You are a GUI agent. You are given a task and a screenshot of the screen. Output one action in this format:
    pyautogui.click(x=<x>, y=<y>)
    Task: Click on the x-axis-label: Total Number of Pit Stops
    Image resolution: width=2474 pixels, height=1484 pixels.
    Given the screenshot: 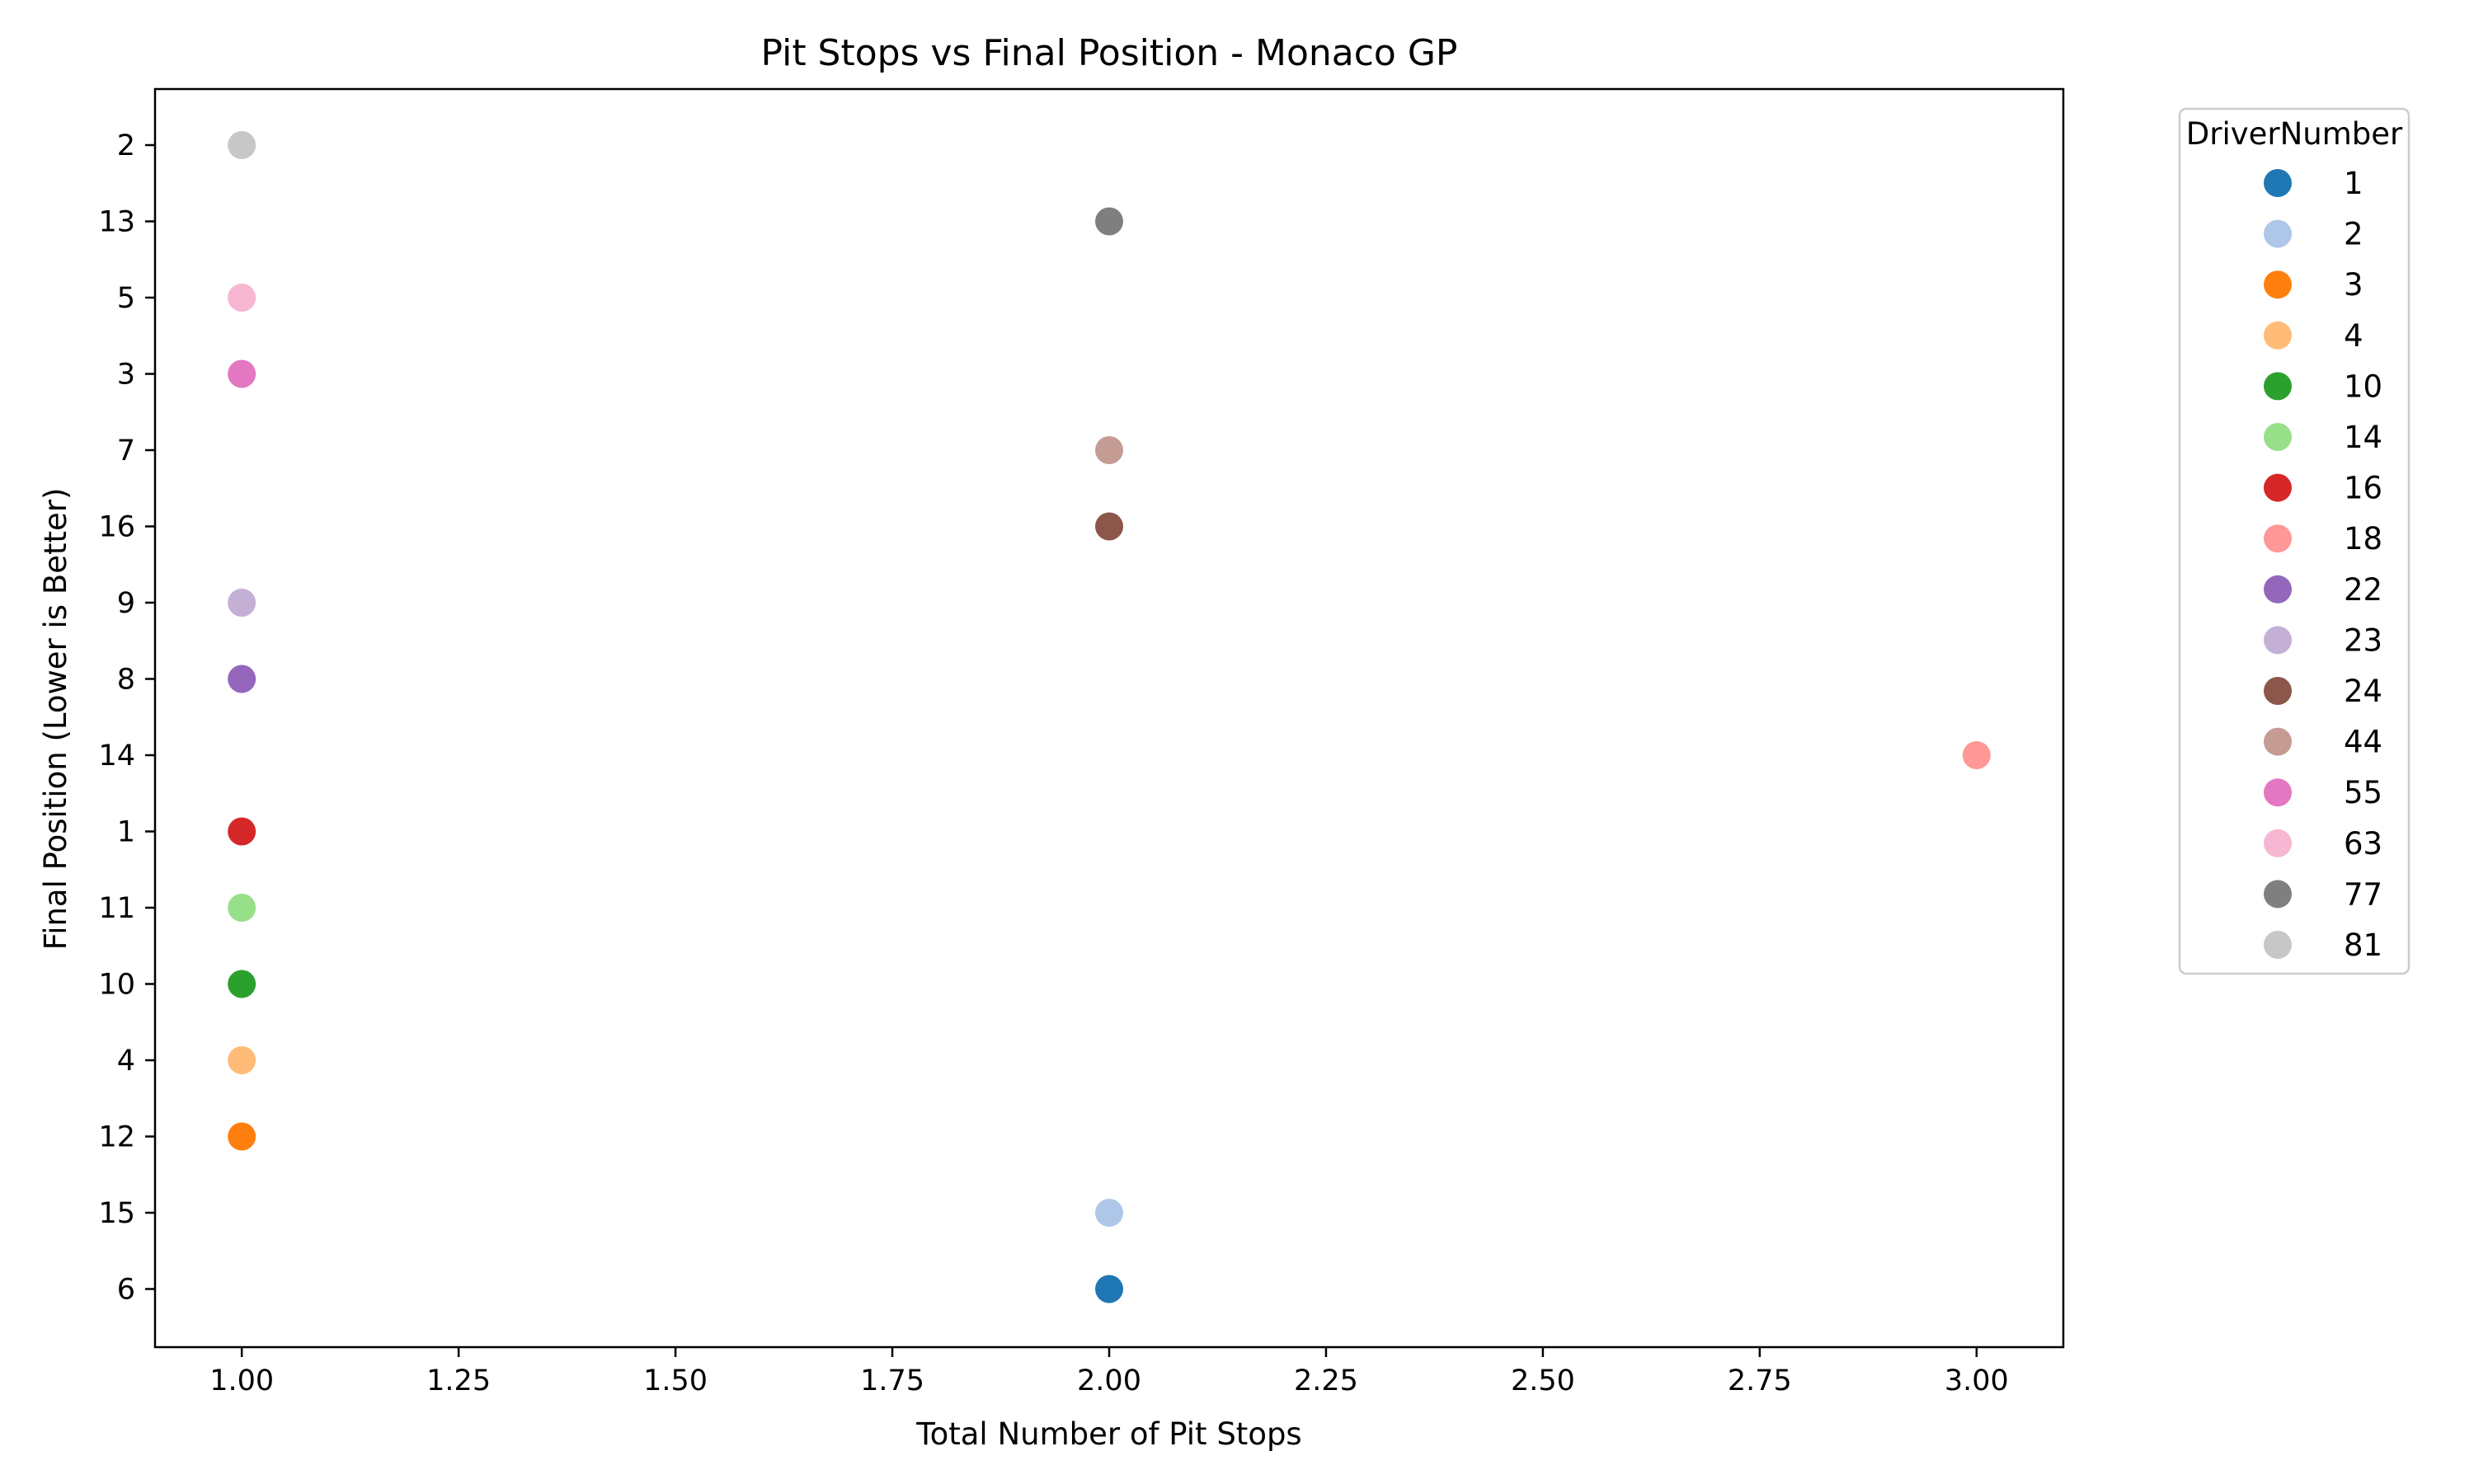 What is the action you would take?
    pyautogui.click(x=1108, y=1434)
    